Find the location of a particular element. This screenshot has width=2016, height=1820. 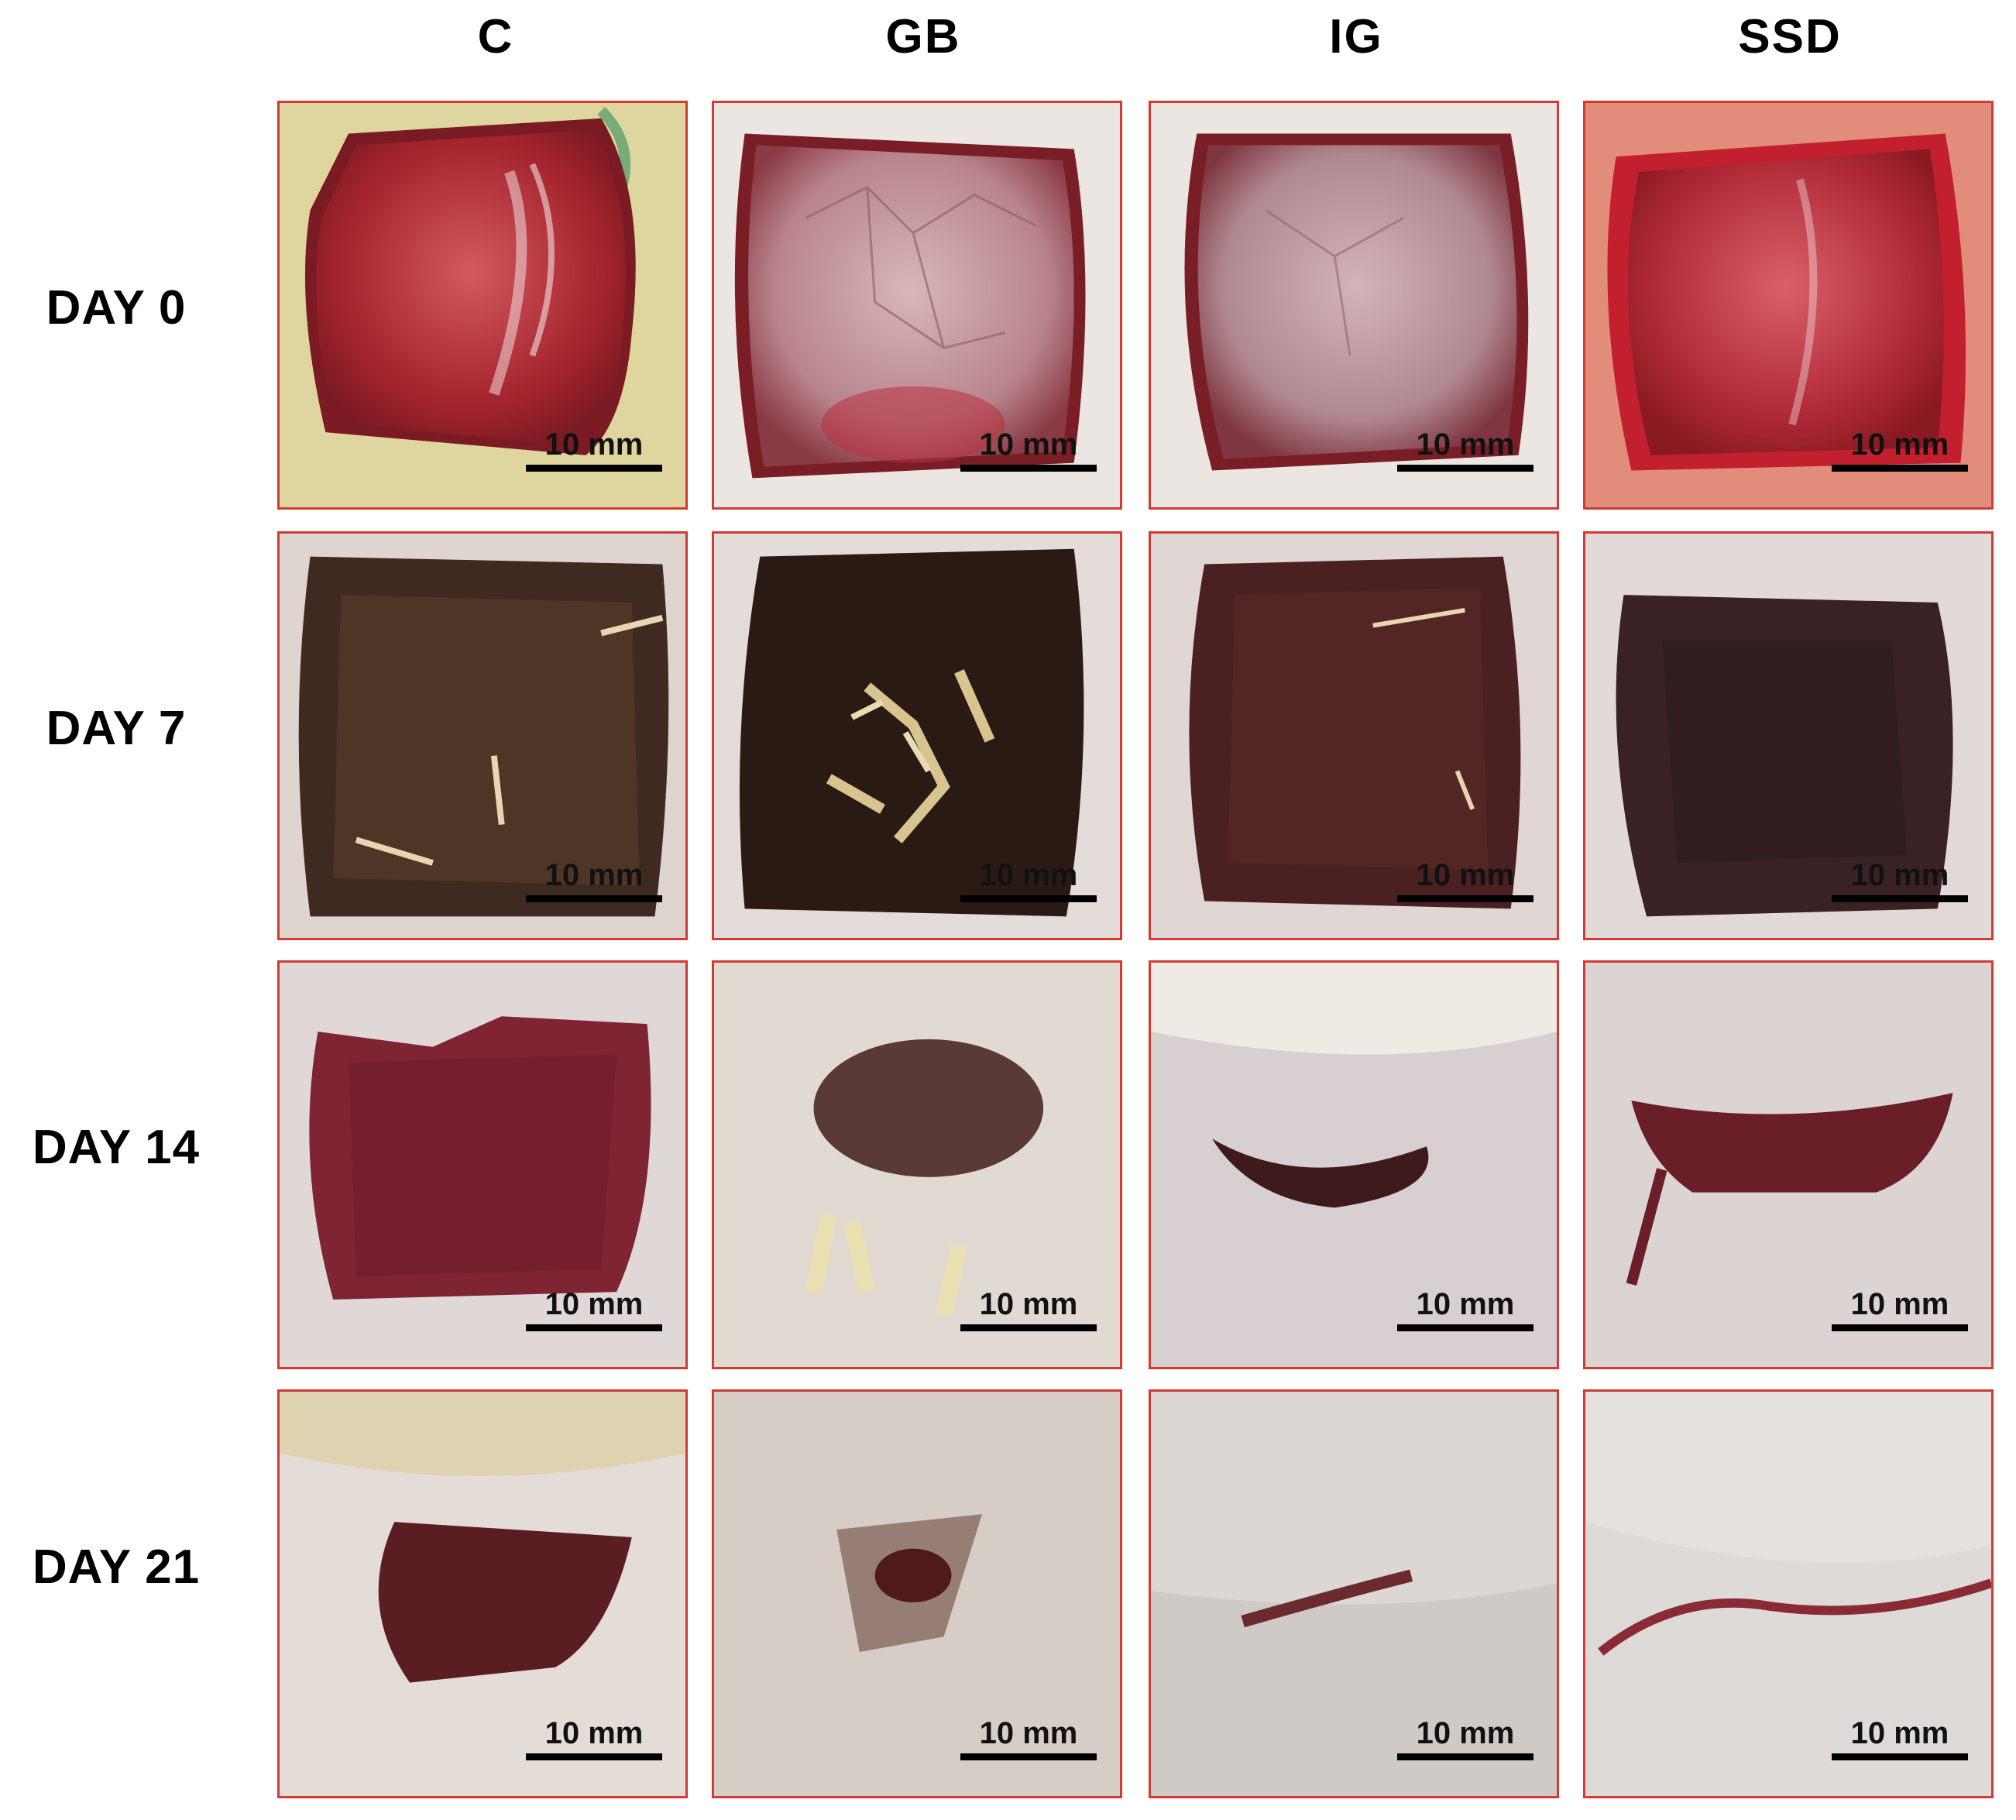

panel-day14-ssd: 10 mm is located at coordinates (1788, 1165).